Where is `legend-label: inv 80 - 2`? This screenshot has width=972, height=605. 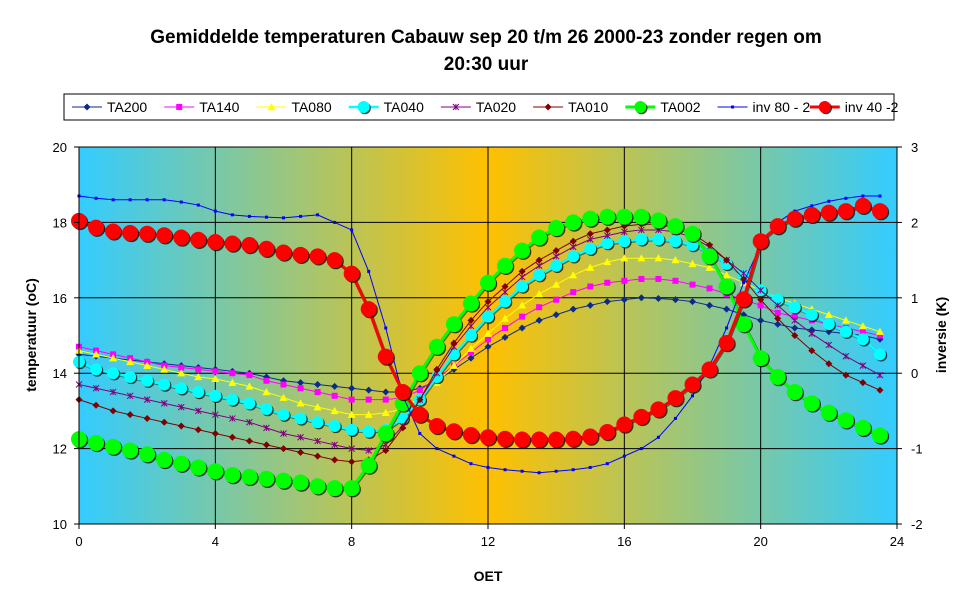 legend-label: inv 80 - 2 is located at coordinates (782, 107).